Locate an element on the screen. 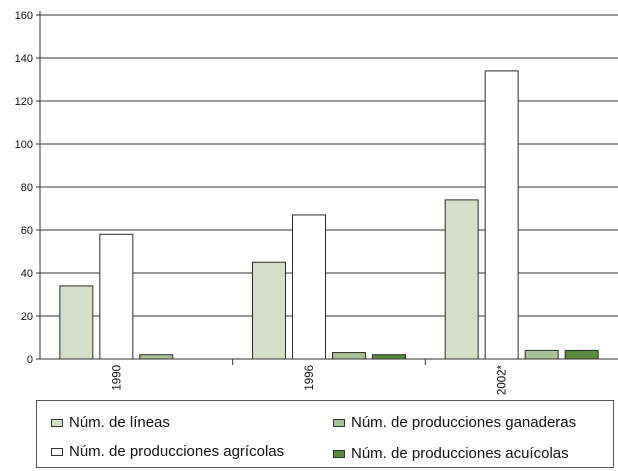  y-tick-label-60: 60 is located at coordinates (27, 231).